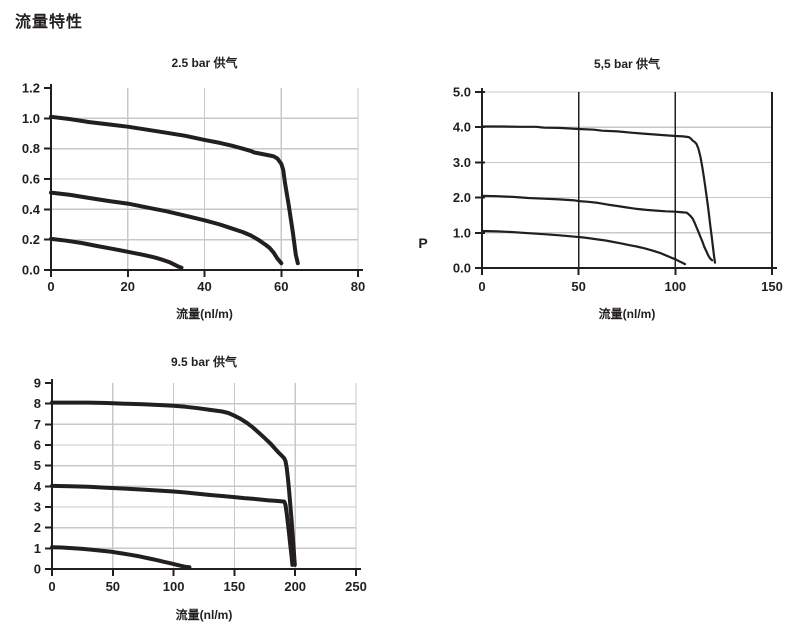 This screenshot has height=641, width=790. I want to click on y-tick-label: 0.4, so click(31, 209).